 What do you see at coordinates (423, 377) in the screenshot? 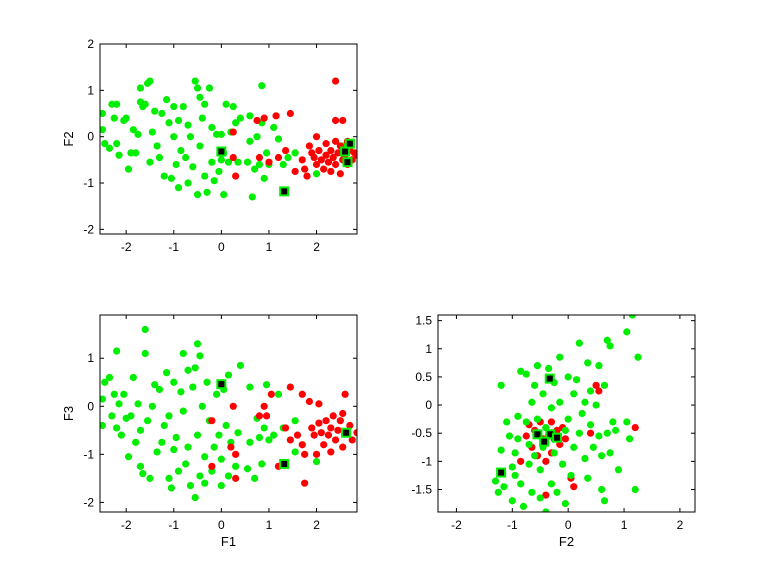
I see `y-tick-label: 0.5` at bounding box center [423, 377].